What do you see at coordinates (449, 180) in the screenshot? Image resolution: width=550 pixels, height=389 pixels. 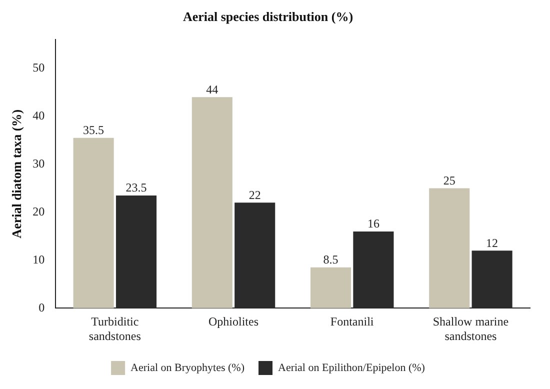 I see `data-label: 25` at bounding box center [449, 180].